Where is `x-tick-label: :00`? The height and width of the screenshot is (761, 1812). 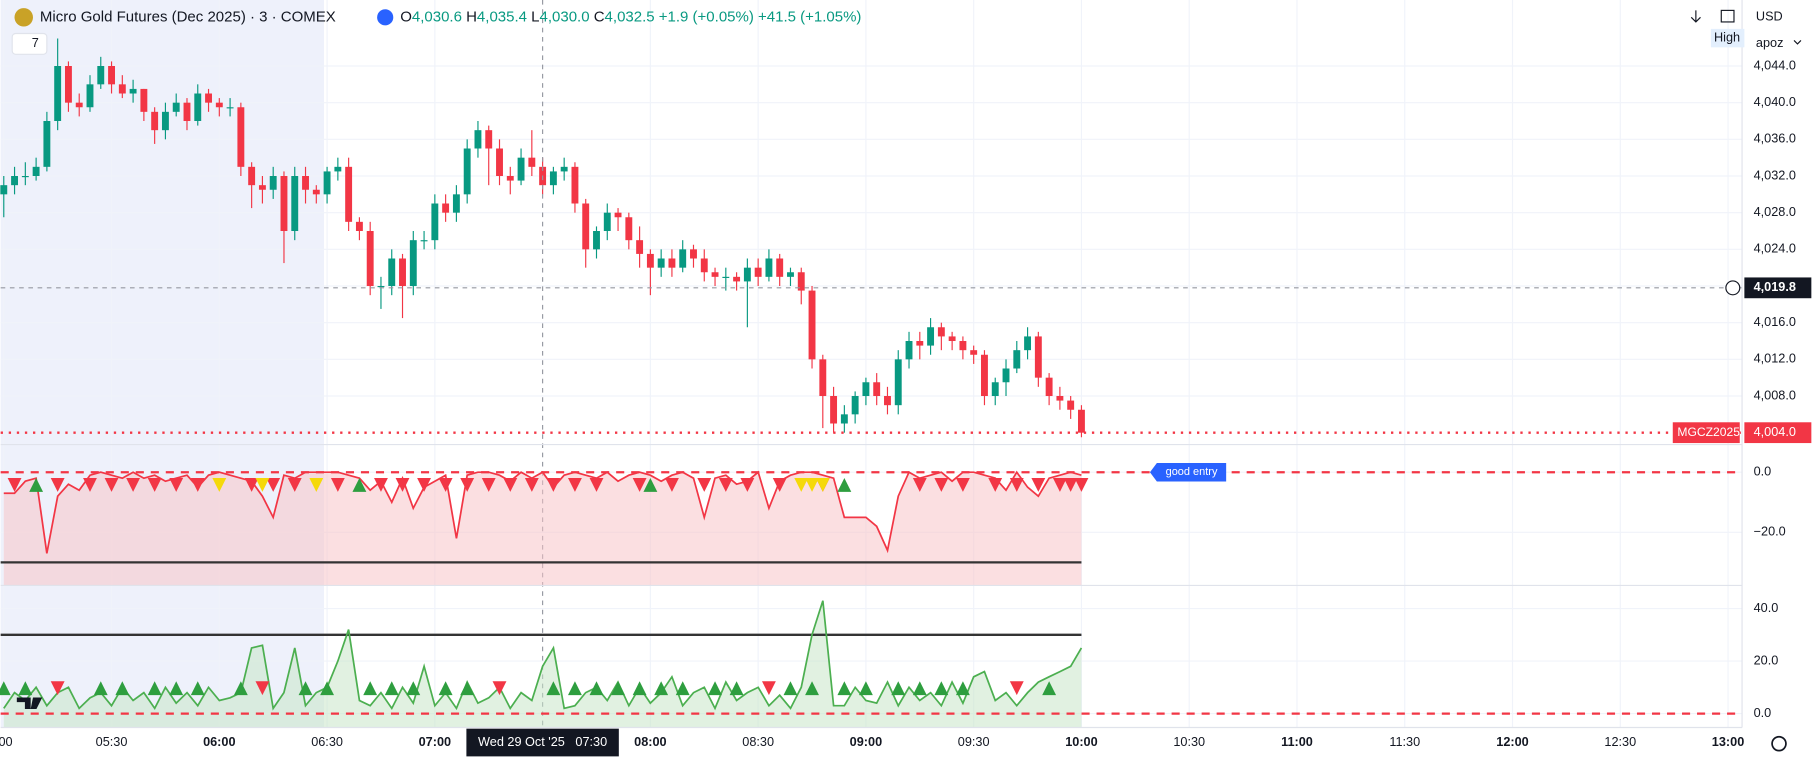 x-tick-label: :00 is located at coordinates (6, 742).